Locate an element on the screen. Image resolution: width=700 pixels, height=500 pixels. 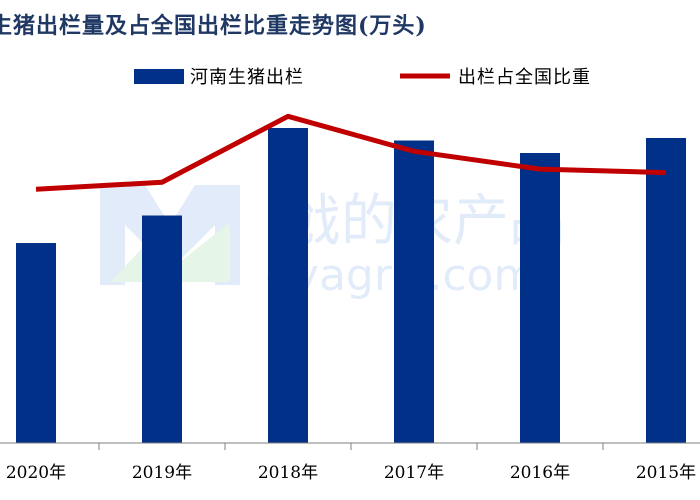
legend-label-line: 出栏占全国比重 is located at coordinates (524, 77).